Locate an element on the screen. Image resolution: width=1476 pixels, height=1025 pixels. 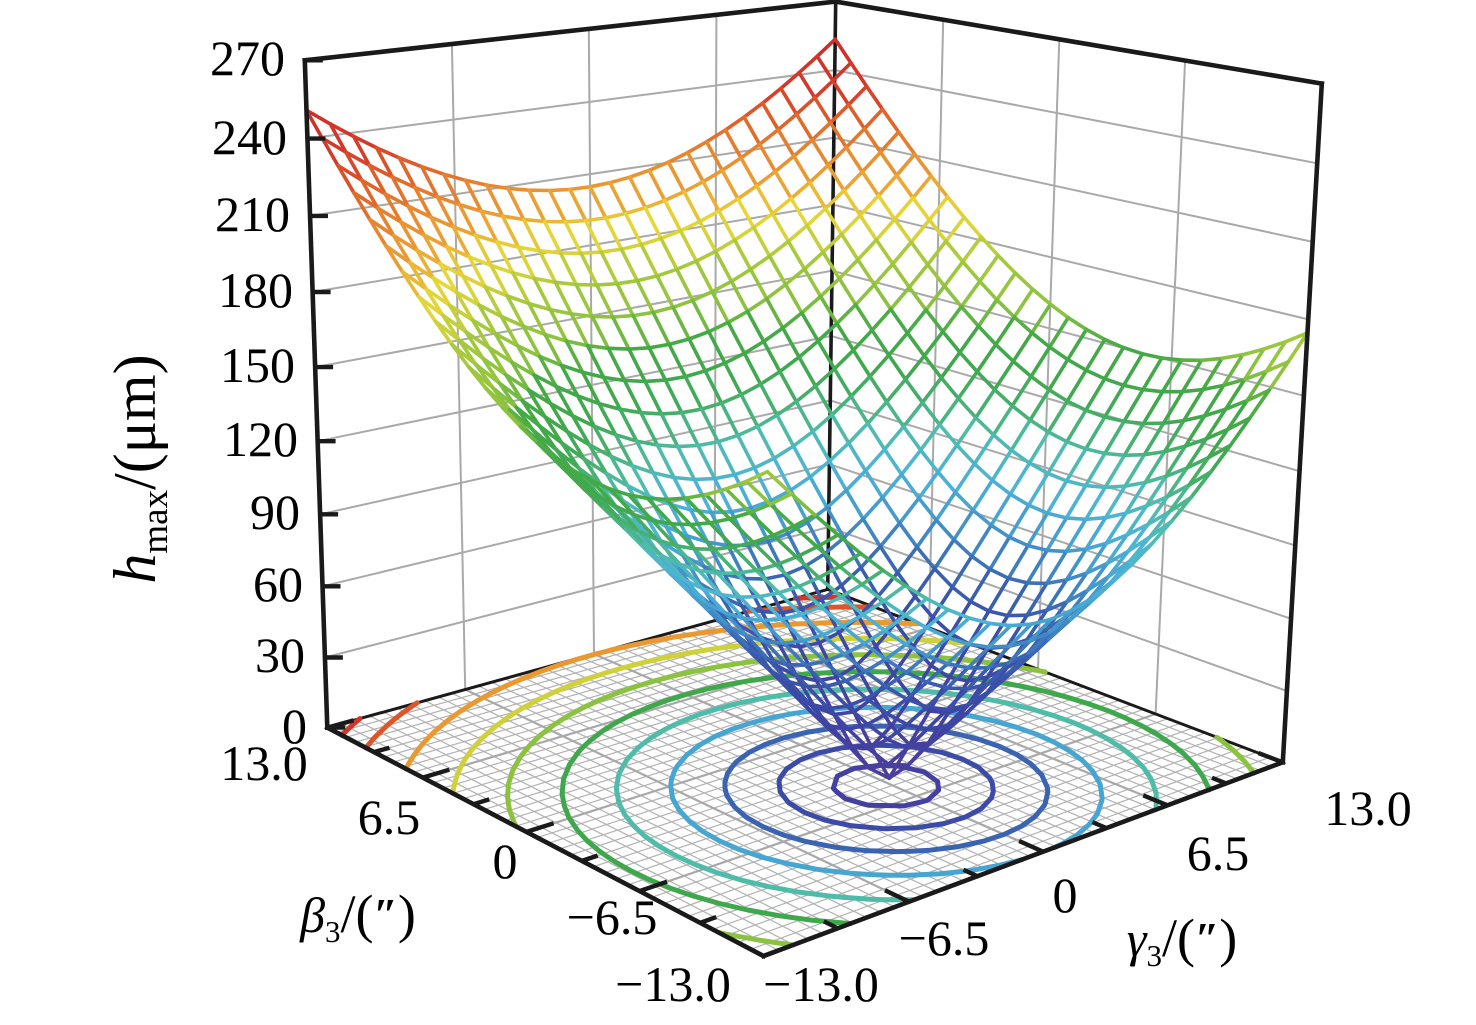
svg-text: 30 is located at coordinates (280, 655).